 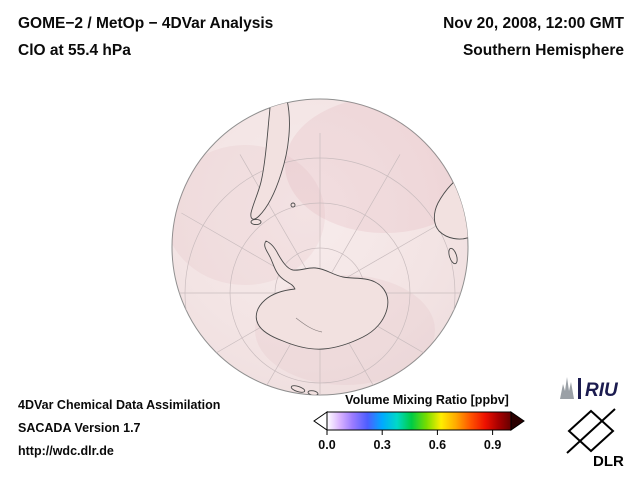 I want to click on colorbar-tick-label: 0.3, so click(x=382, y=445).